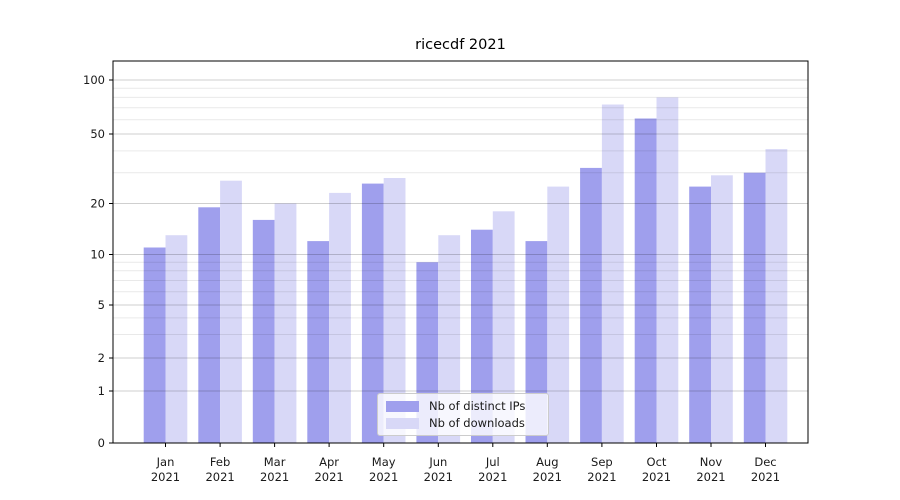 This screenshot has height=500, width=900. What do you see at coordinates (449, 339) in the screenshot?
I see `bar-downloads-jun` at bounding box center [449, 339].